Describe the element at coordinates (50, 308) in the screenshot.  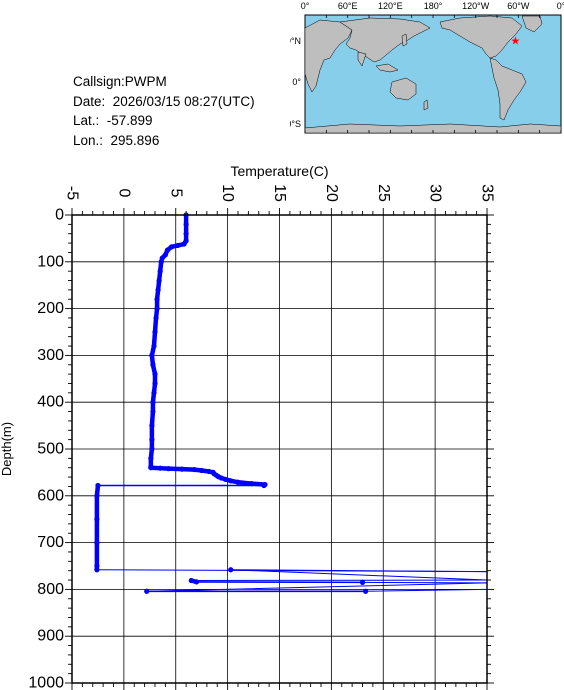
I see `y-tick-label: 200` at that location.